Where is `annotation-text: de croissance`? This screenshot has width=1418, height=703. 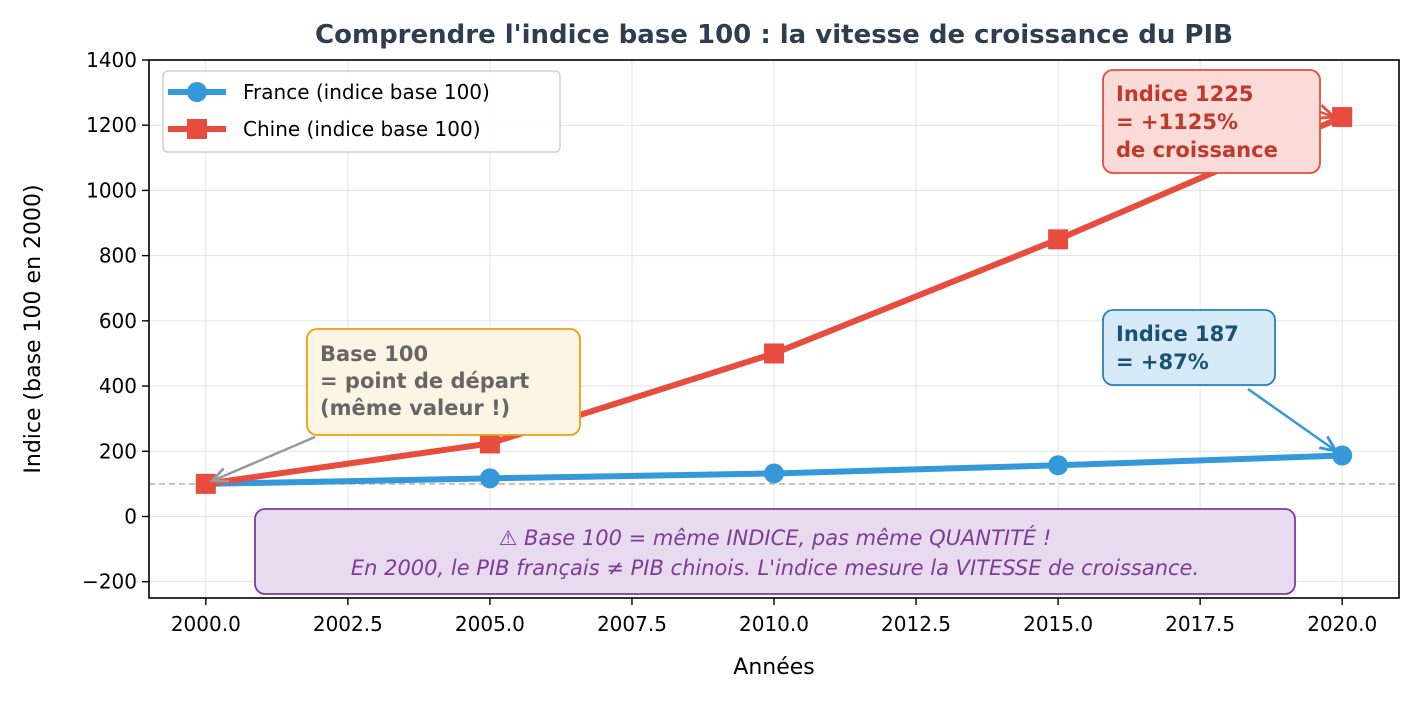 annotation-text: de croissance is located at coordinates (1197, 150).